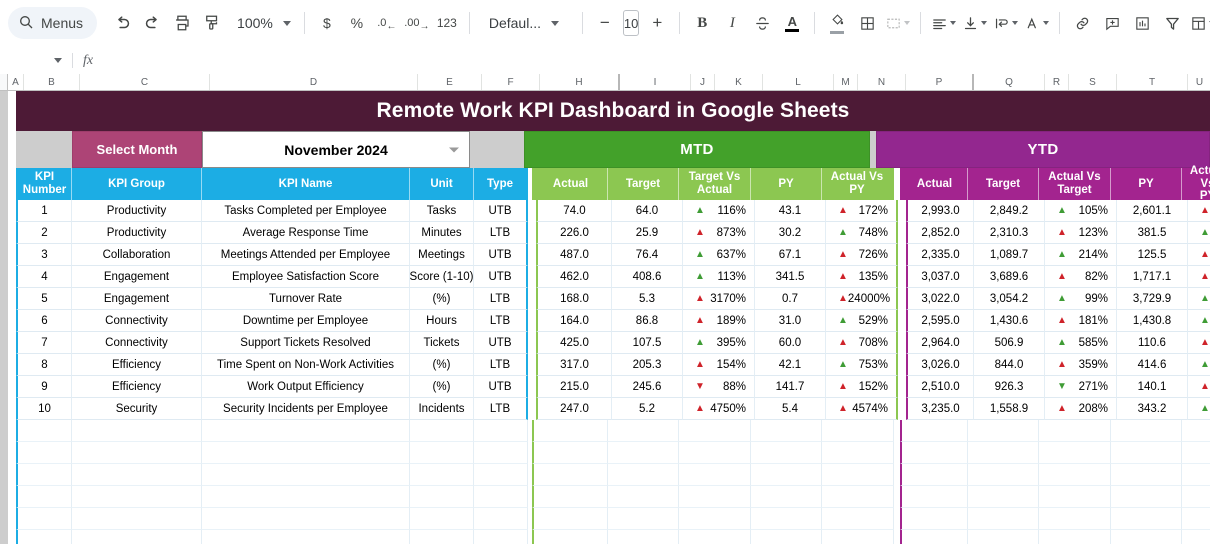  Describe the element at coordinates (1198, 23) in the screenshot. I see `functions-button` at that location.